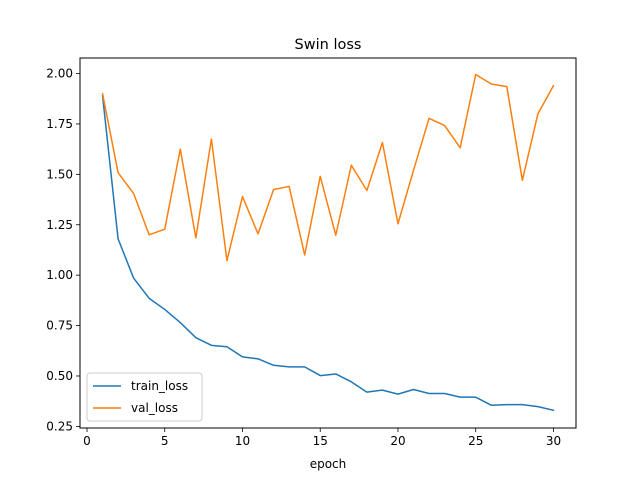 Image resolution: width=640 pixels, height=484 pixels. Describe the element at coordinates (63, 250) in the screenshot. I see `y-axis-ticks: 0.25 0.50 0.75 1.00 1.25 1.50 1.75 2.00` at that location.